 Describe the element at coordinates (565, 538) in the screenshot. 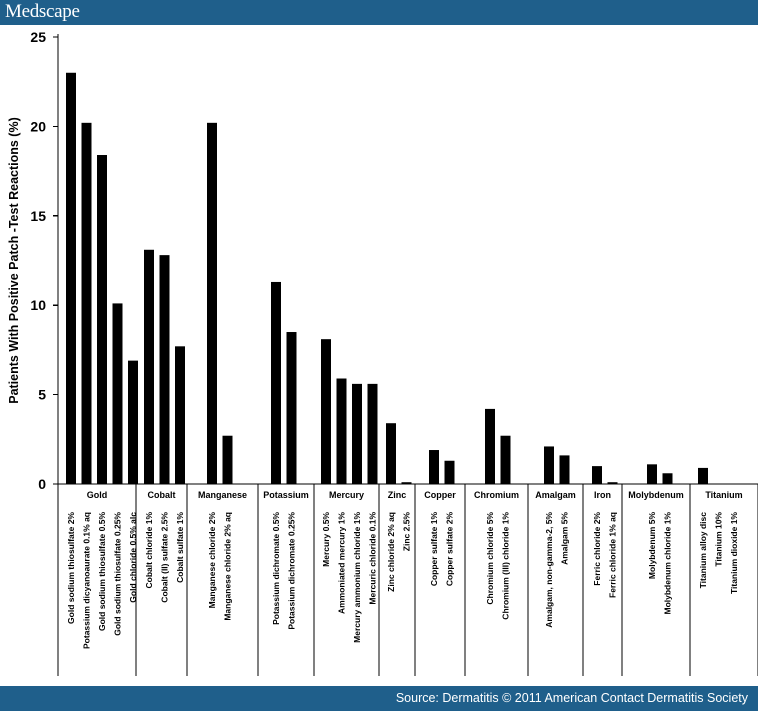

I see `bar-label: Amalgam 5%` at that location.